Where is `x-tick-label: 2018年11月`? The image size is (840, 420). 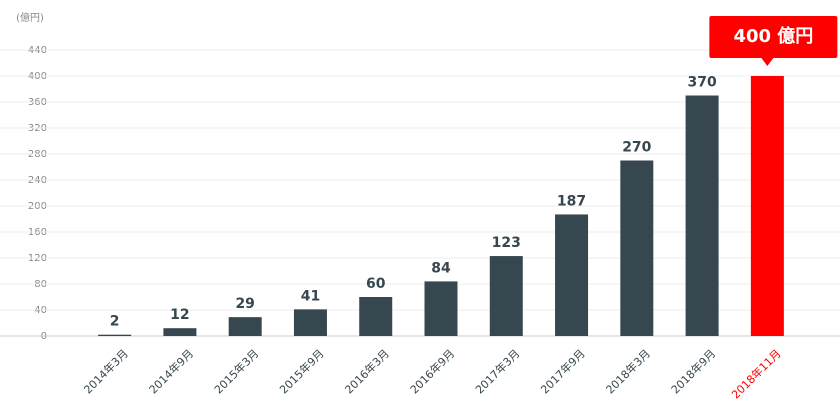 x-tick-label: 2018年11月 is located at coordinates (755, 373).